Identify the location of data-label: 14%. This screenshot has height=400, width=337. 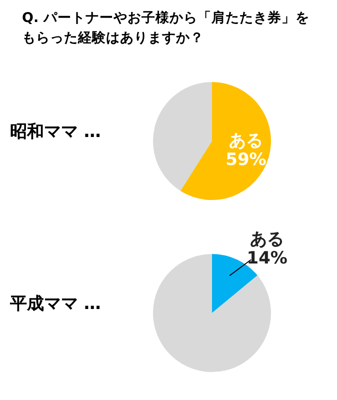
(267, 258).